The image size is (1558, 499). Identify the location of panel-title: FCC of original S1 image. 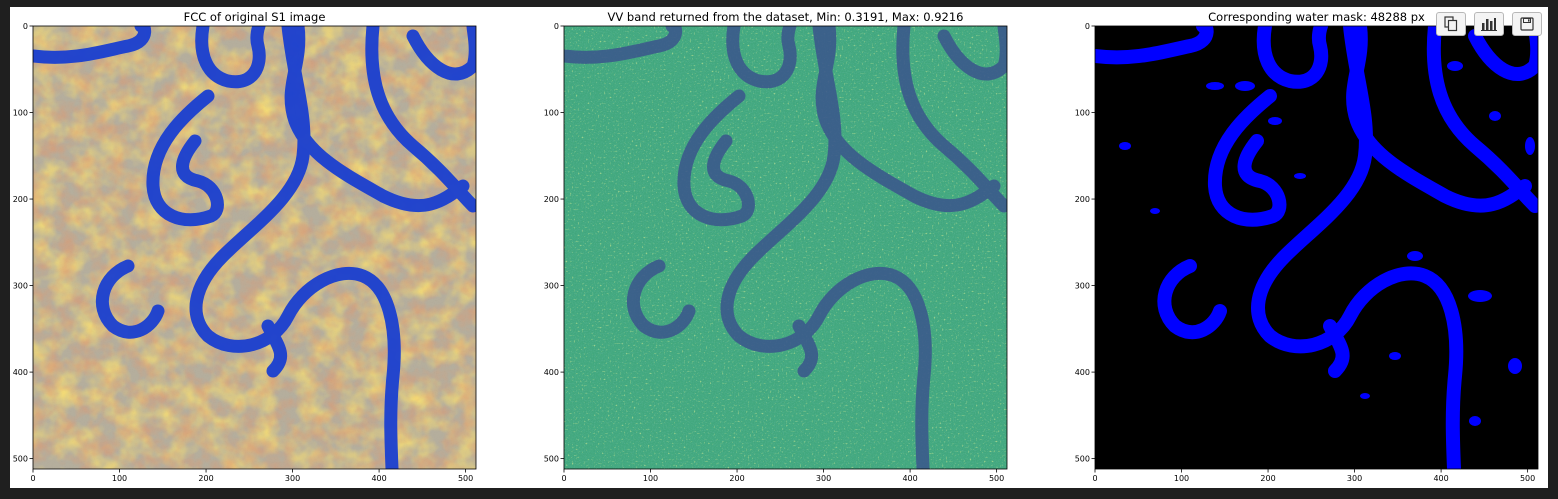
(255, 17).